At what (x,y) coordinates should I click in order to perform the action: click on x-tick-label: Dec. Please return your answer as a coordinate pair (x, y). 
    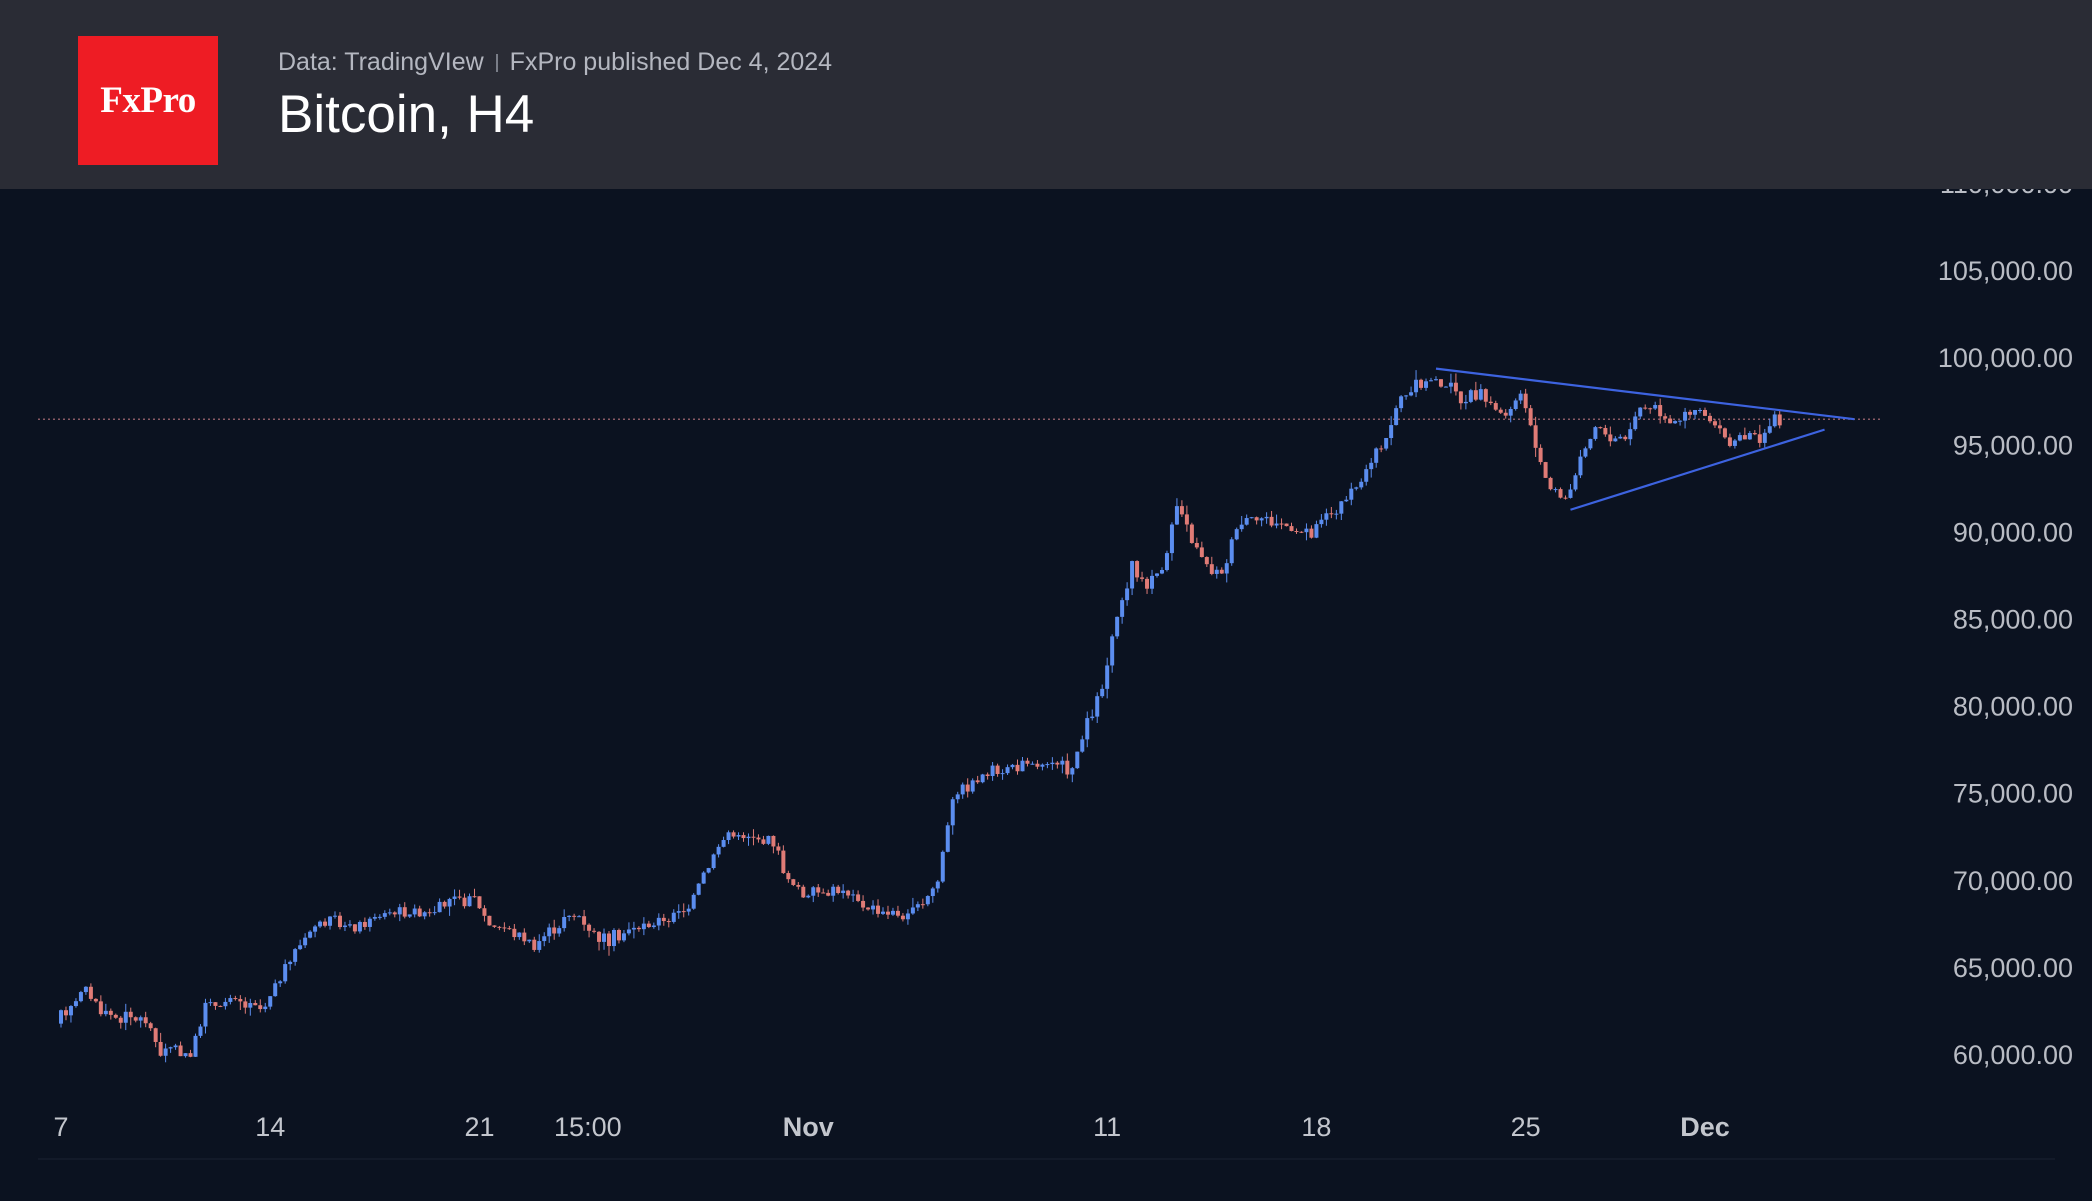
    Looking at the image, I should click on (1705, 1127).